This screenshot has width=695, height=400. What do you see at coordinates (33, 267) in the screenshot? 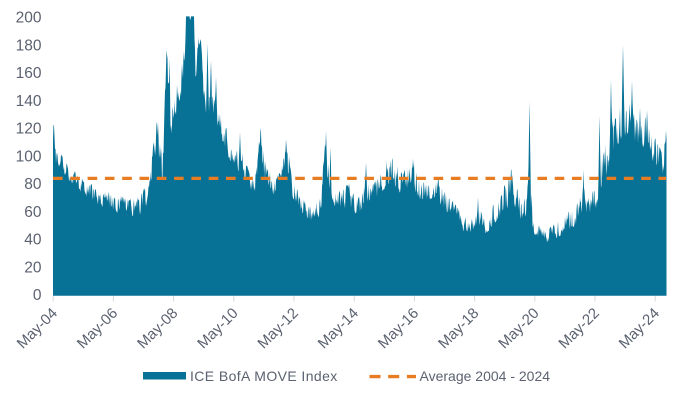
I see `svg-text: 20` at bounding box center [33, 267].